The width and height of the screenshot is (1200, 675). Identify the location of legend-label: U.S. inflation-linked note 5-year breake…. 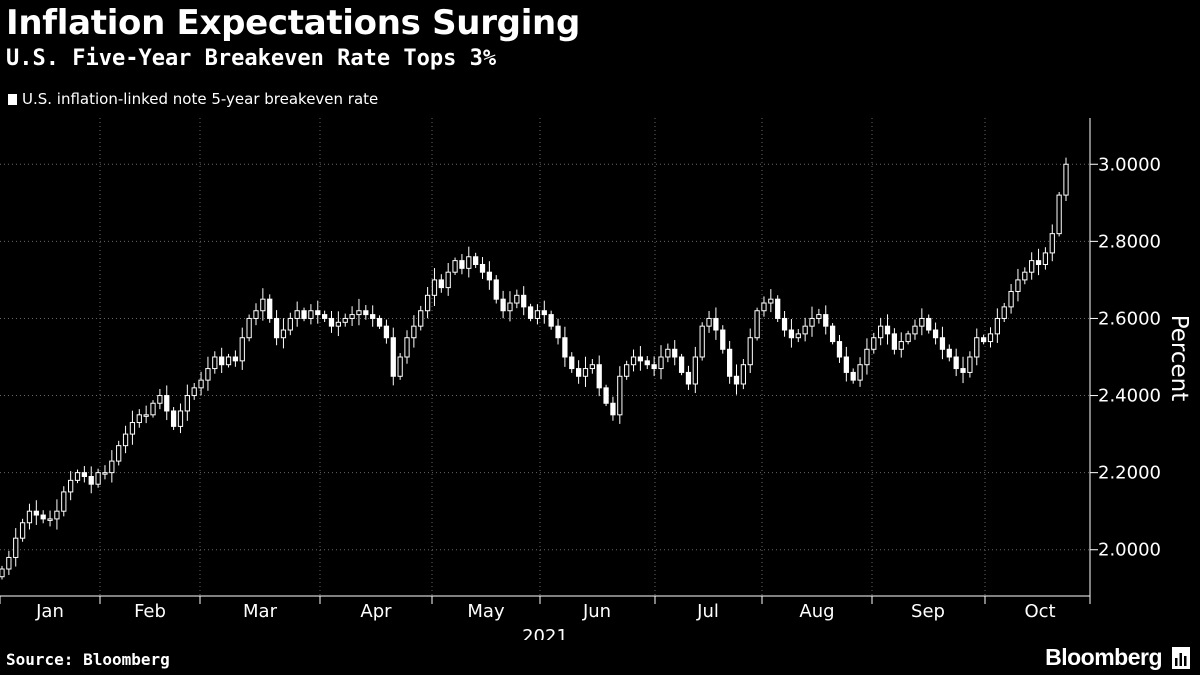
(200, 99).